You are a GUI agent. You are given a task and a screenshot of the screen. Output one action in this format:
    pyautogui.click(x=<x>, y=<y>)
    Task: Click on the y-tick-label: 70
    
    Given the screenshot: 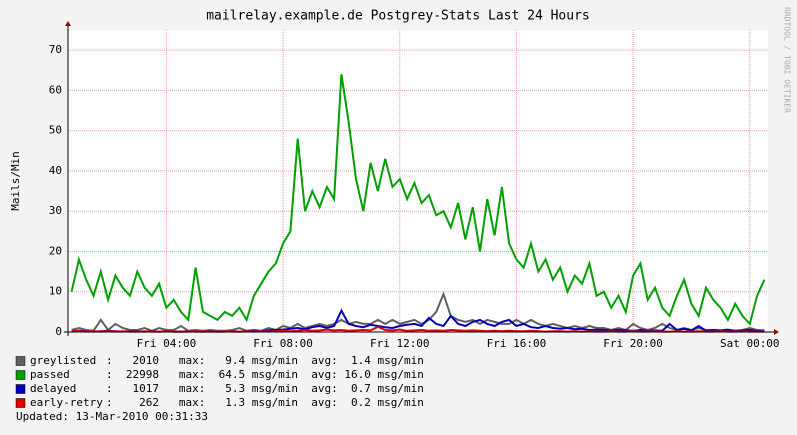 What is the action you would take?
    pyautogui.click(x=55, y=49)
    